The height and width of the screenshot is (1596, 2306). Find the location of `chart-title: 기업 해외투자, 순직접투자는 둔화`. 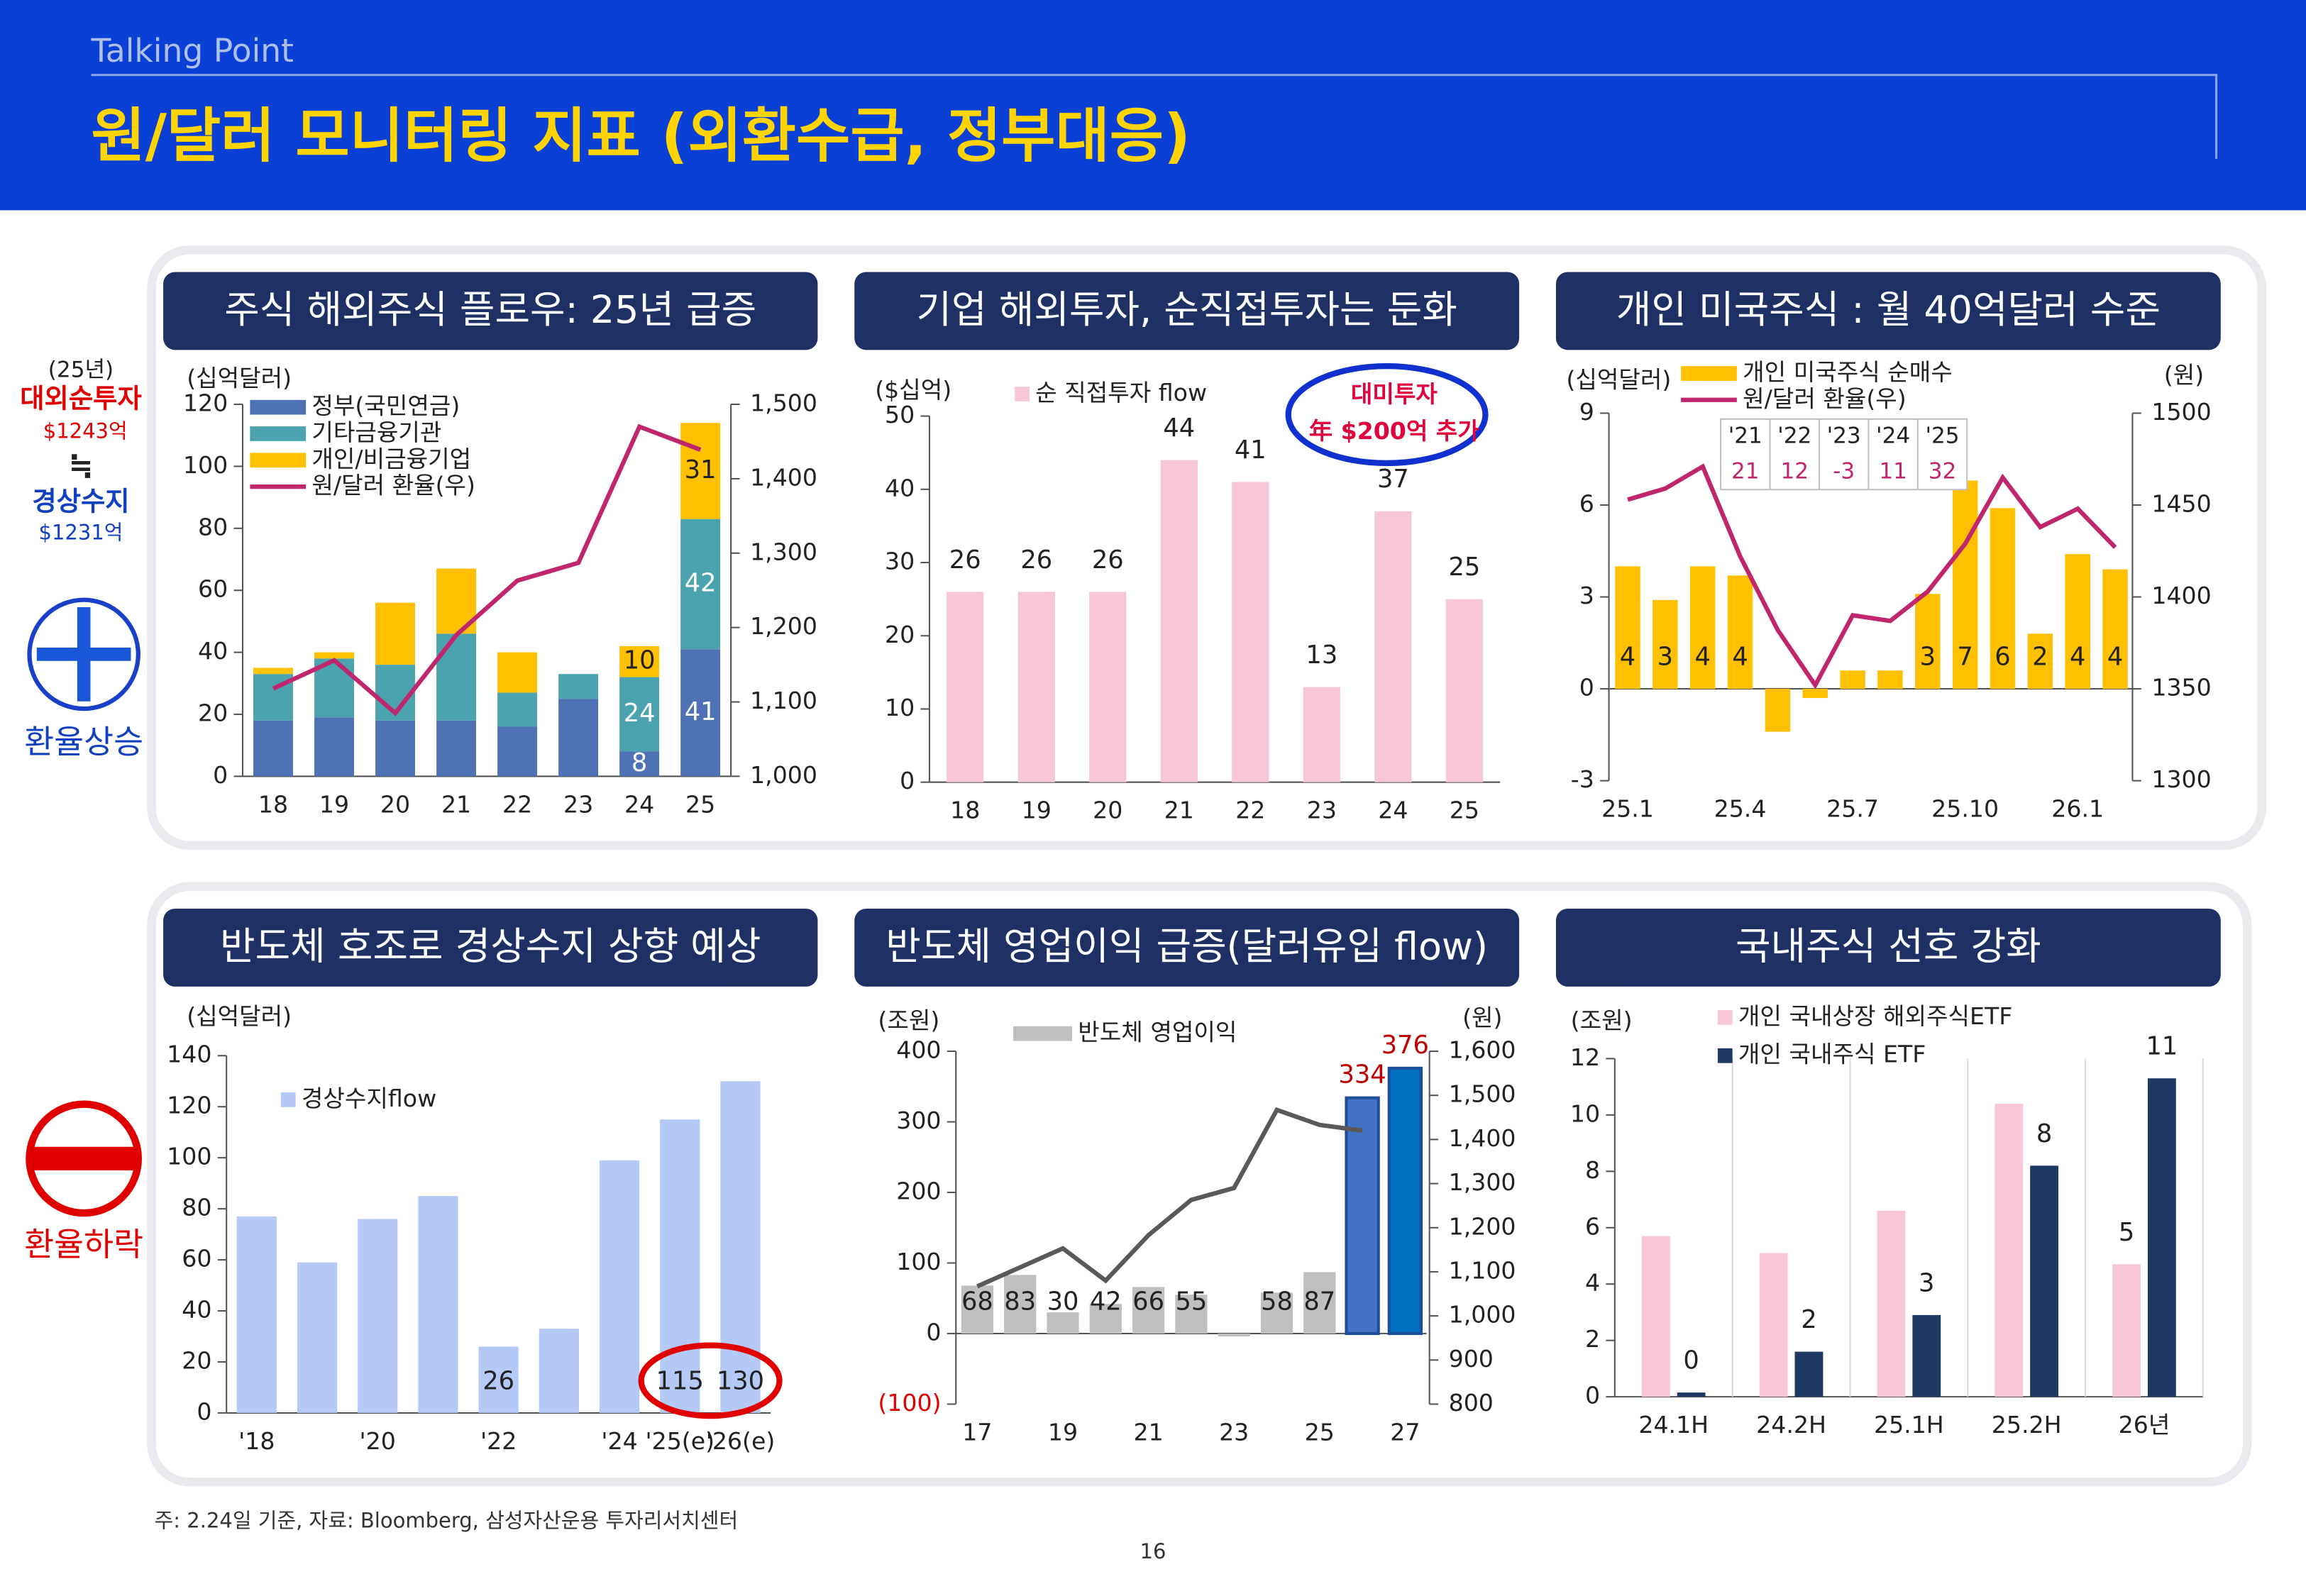

chart-title: 기업 해외투자, 순직접투자는 둔화 is located at coordinates (1186, 309).